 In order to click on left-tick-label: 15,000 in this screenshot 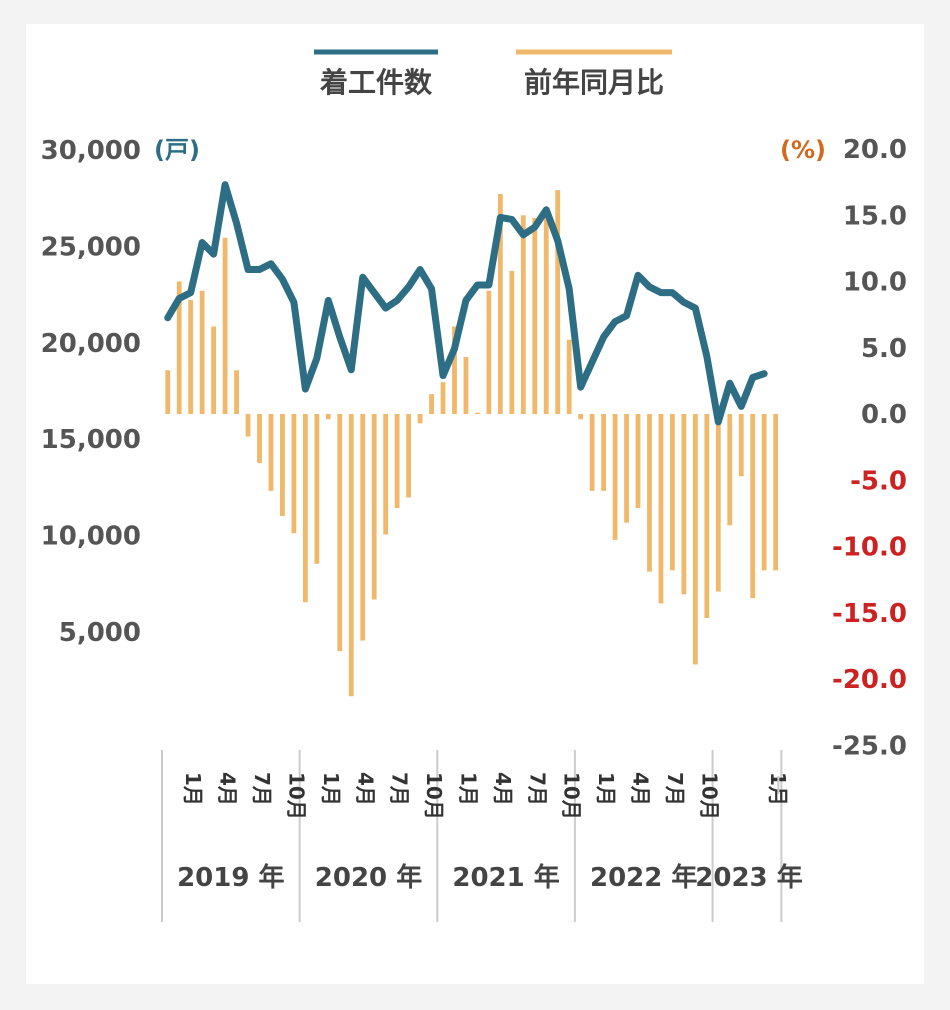, I will do `click(91, 440)`.